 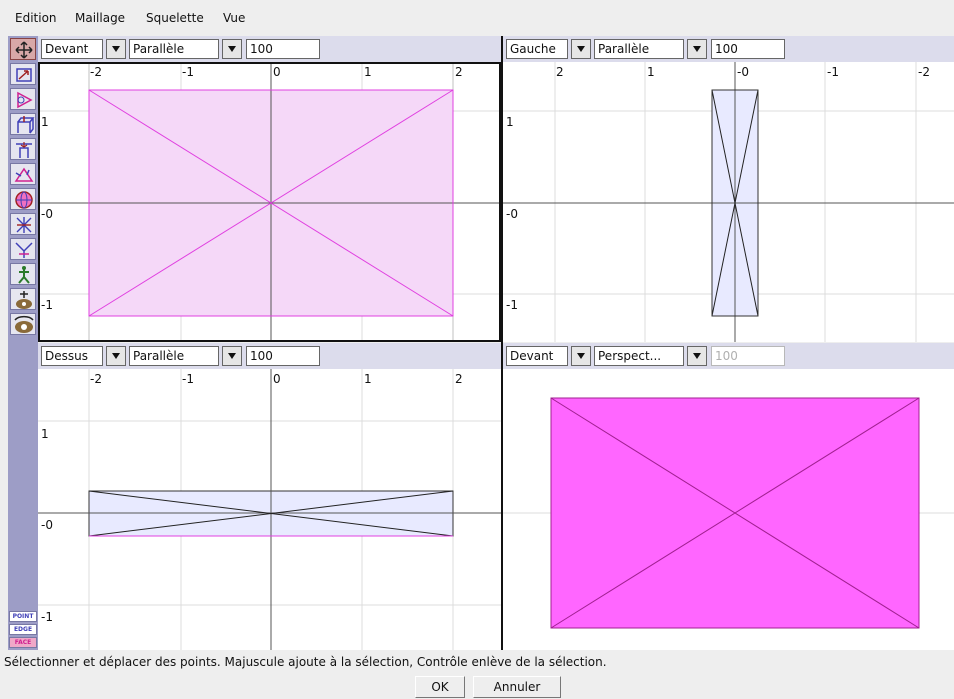 I want to click on ok-button: OK, so click(x=440, y=687).